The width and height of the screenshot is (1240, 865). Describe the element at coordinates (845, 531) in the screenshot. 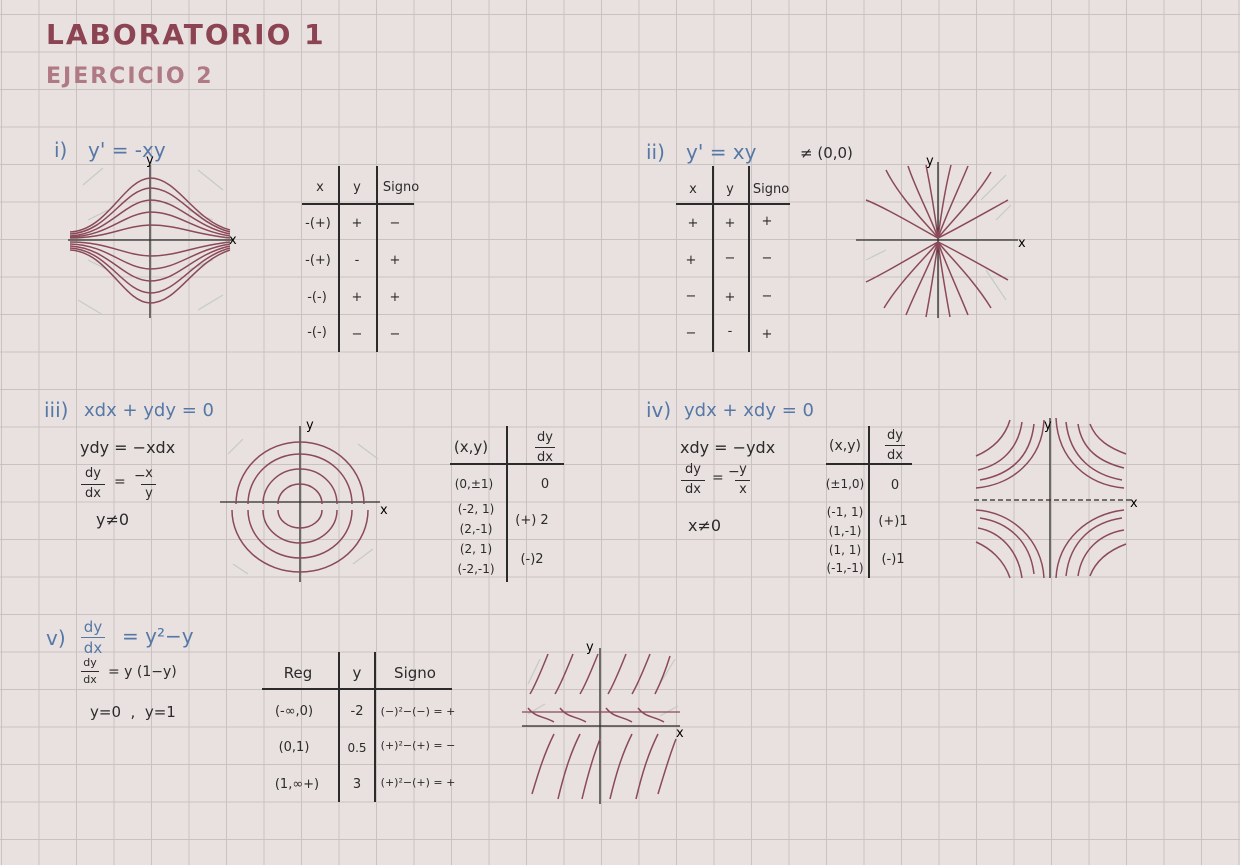

I see `ex4-r2-point-b: (1,-1)` at that location.